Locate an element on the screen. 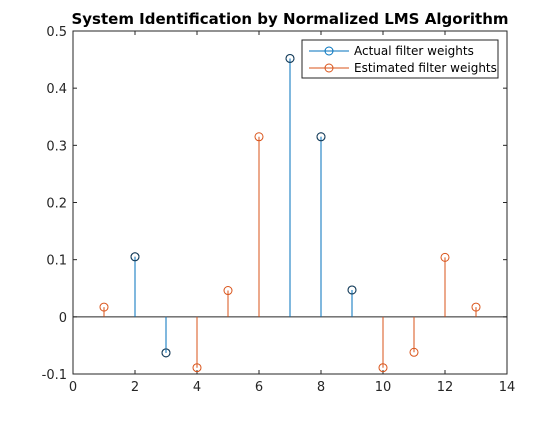 Image resolution: width=560 pixels, height=425 pixels. y-tick-label: 0.3 is located at coordinates (56, 146).